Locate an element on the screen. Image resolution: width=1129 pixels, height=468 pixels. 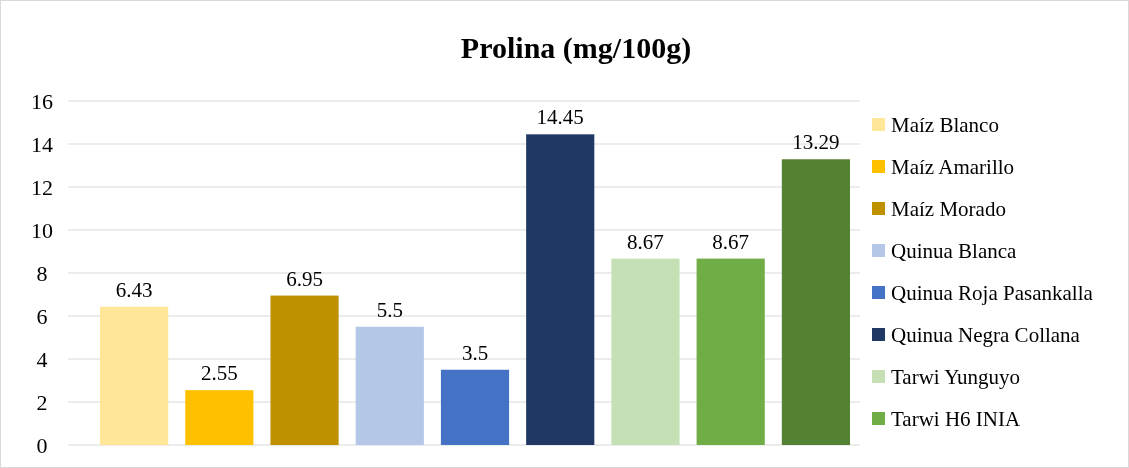
data-label: 6.43 is located at coordinates (134, 289).